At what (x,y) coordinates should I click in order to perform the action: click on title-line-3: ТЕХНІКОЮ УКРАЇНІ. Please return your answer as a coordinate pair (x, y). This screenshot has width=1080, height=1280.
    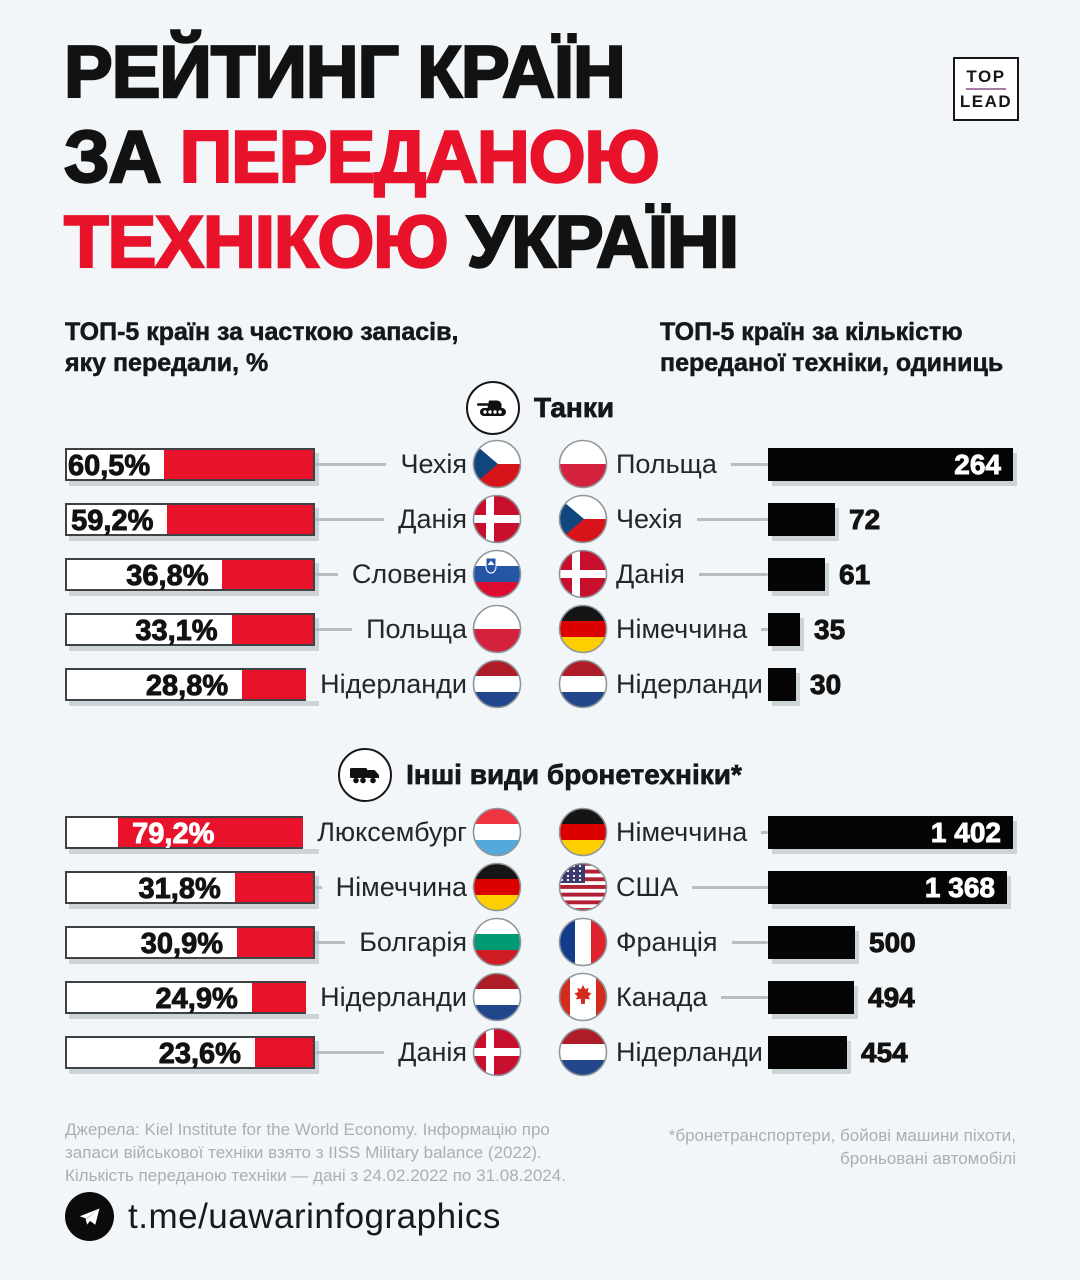
    Looking at the image, I should click on (401, 242).